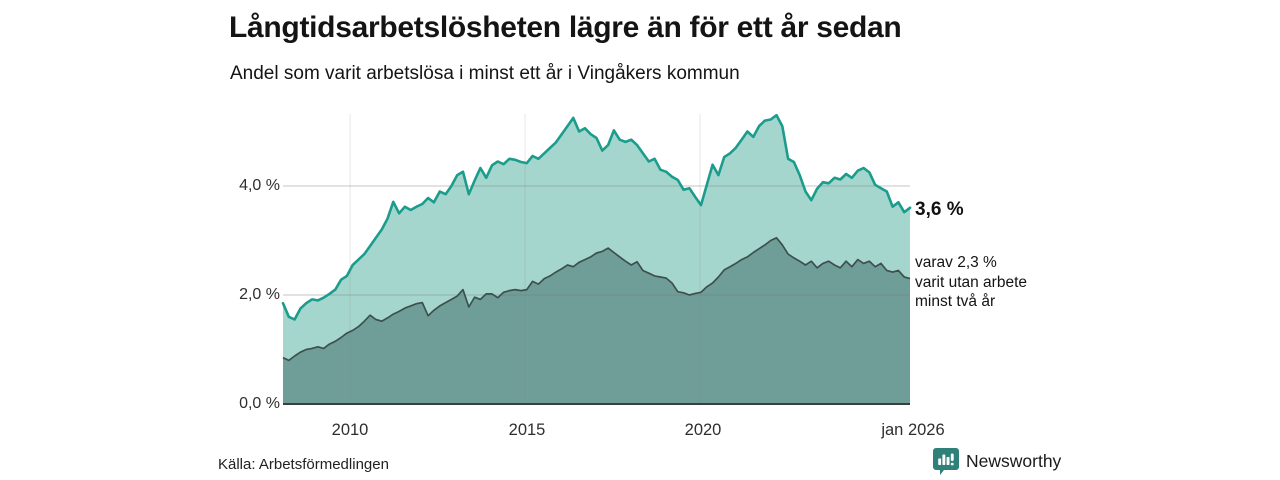 The width and height of the screenshot is (1280, 480). I want to click on y-axis-label-2: 2,0 %, so click(259, 294).